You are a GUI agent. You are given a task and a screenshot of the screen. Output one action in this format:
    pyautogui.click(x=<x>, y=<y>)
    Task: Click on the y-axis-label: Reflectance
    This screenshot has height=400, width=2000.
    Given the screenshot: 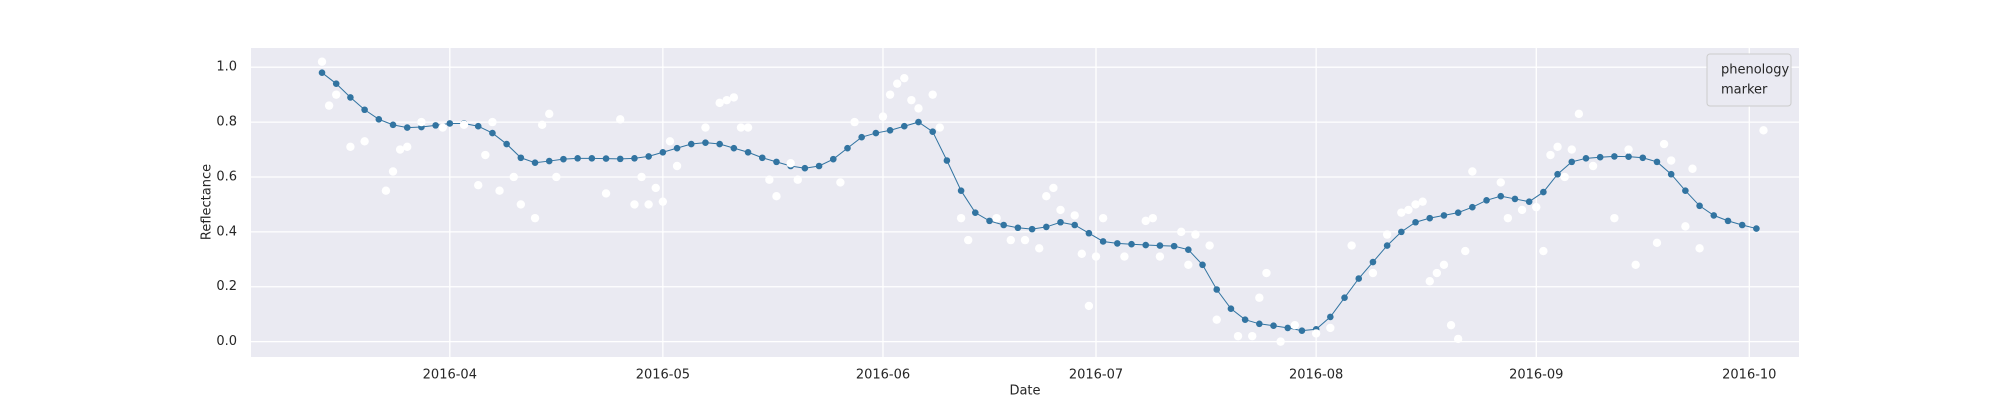 What is the action you would take?
    pyautogui.click(x=207, y=202)
    